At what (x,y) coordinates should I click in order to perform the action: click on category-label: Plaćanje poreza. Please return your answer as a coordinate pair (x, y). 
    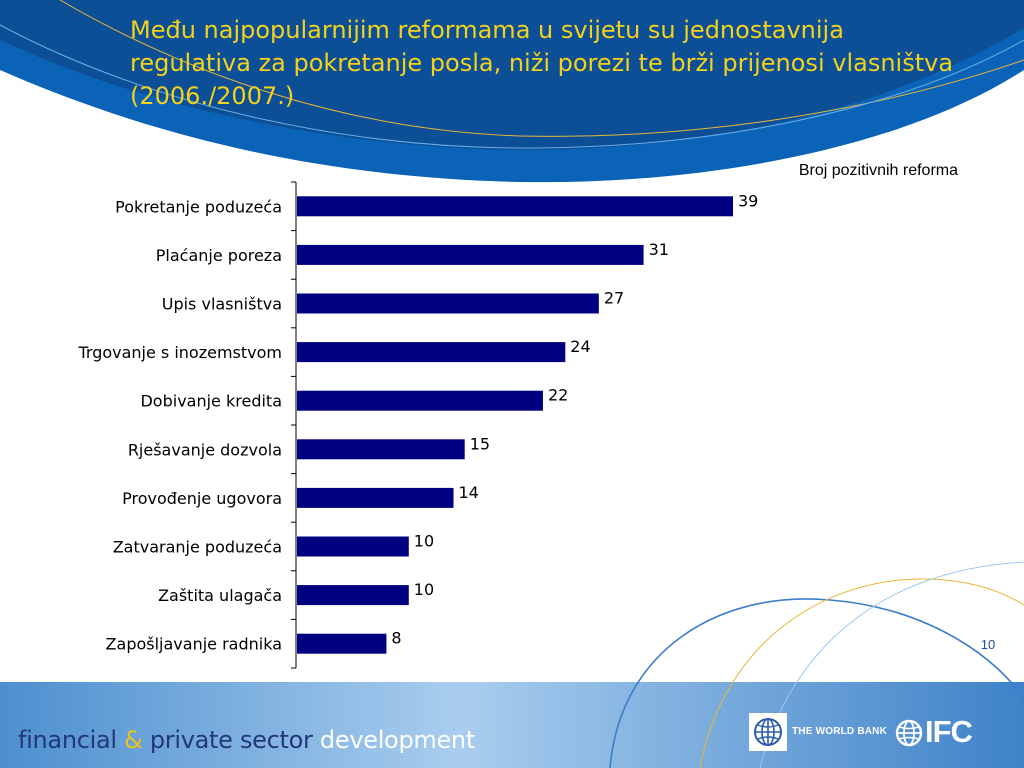
    Looking at the image, I should click on (219, 255).